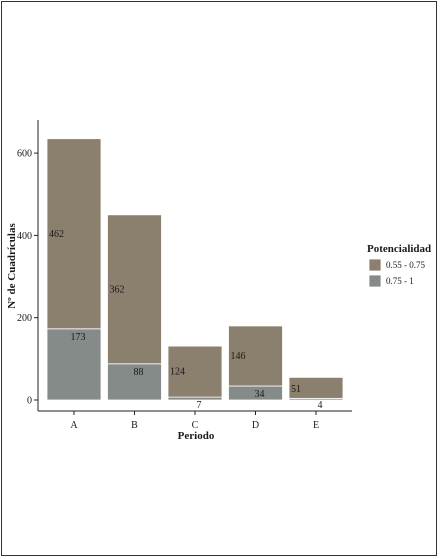 Image resolution: width=440 pixels, height=559 pixels. I want to click on legend-title: Potencialidad, so click(399, 249).